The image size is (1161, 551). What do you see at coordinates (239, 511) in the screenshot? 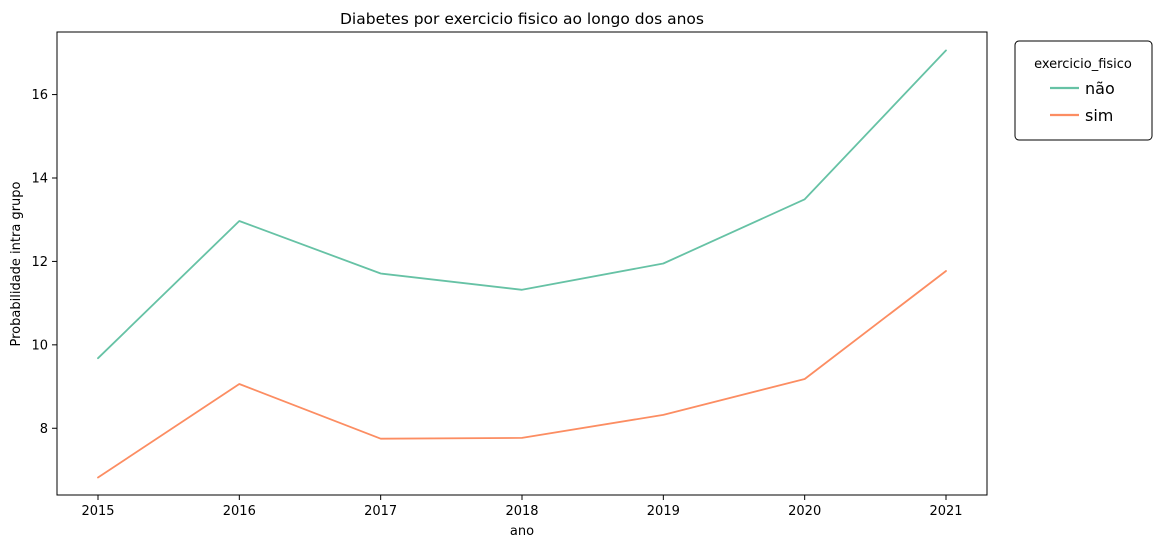
I see `x-tick-label: 2016` at bounding box center [239, 511].